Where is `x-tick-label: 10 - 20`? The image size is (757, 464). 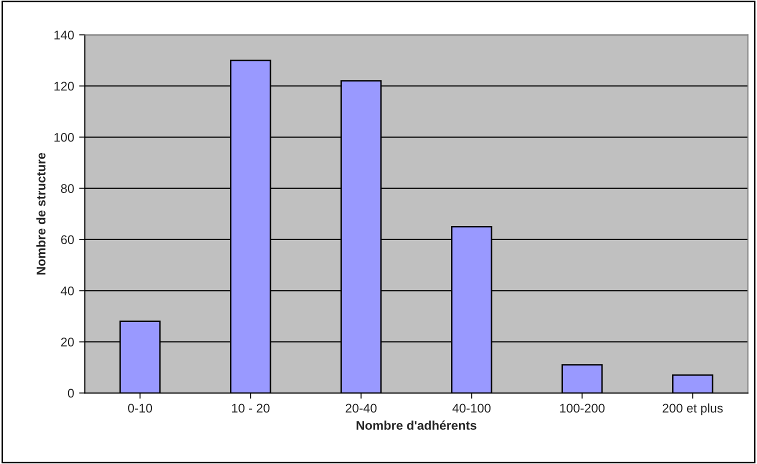
x-tick-label: 10 - 20 is located at coordinates (251, 408).